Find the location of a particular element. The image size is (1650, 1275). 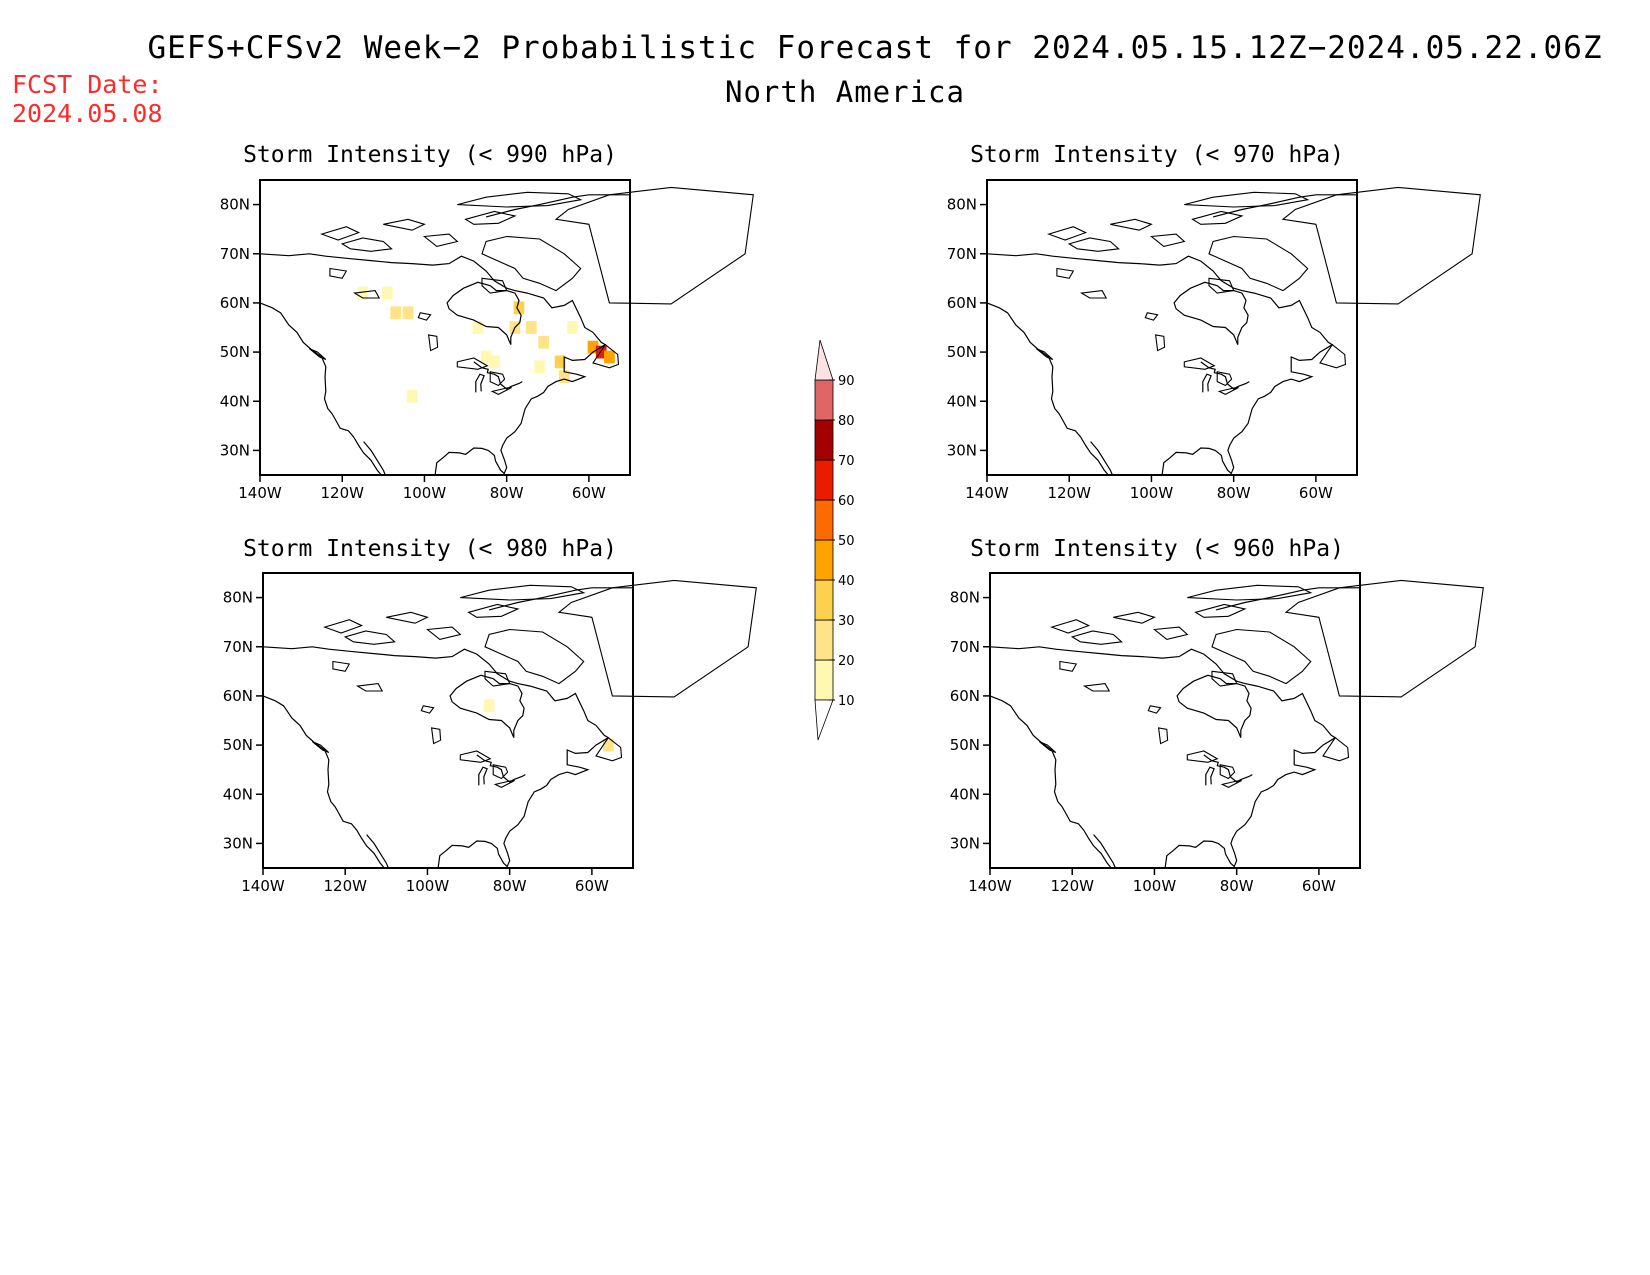

colorbar-label: 90 is located at coordinates (846, 381).